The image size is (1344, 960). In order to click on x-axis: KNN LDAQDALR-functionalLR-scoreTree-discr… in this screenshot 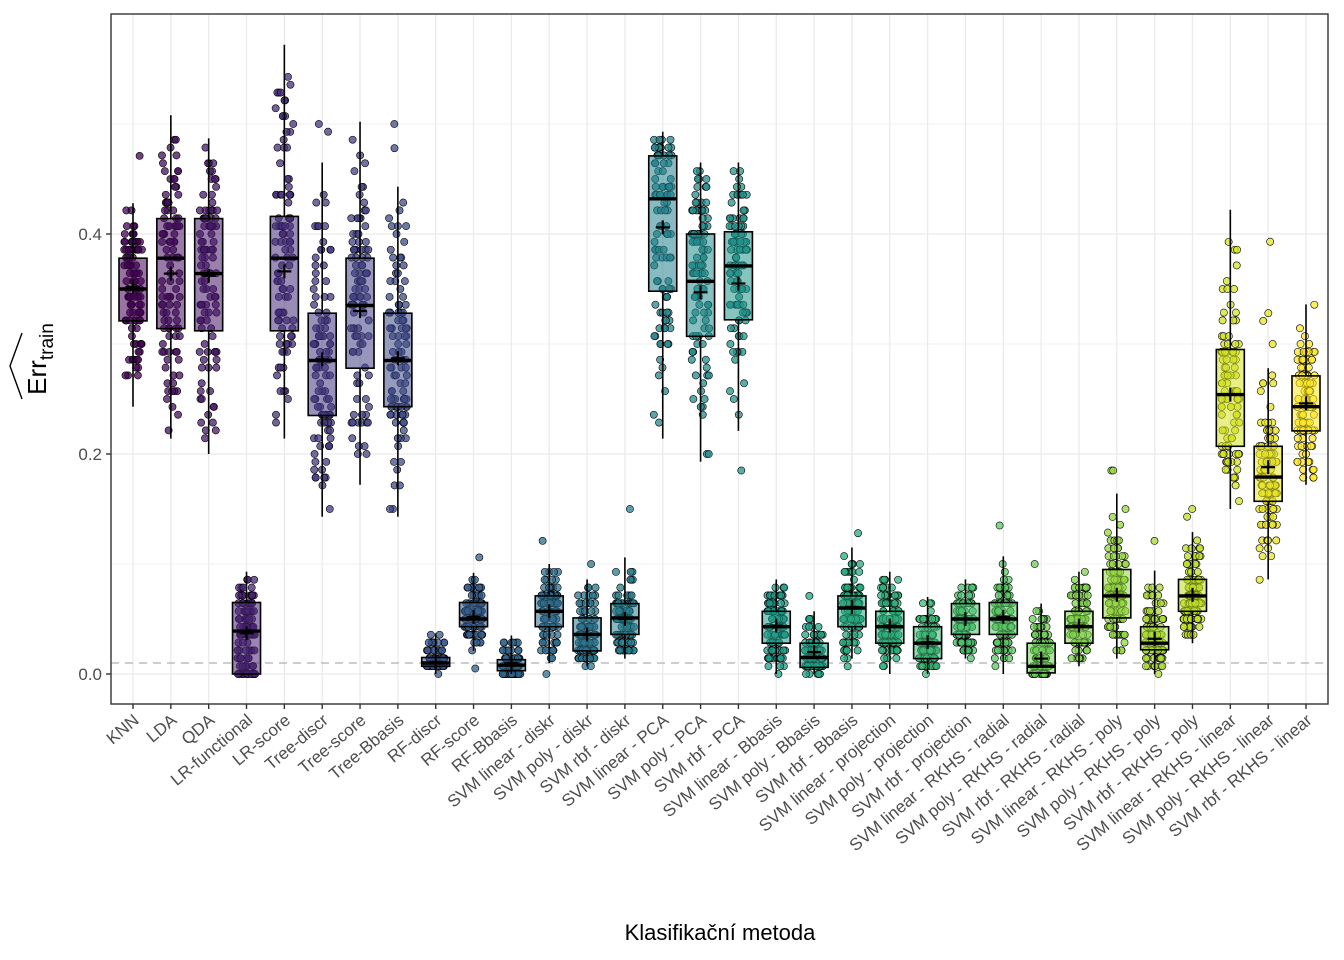, I will do `click(709, 779)`.